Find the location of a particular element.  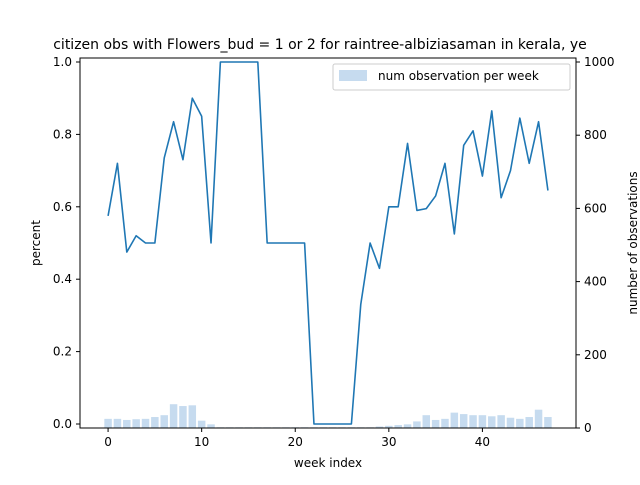

left-y-tick-label: 0.0 is located at coordinates (62, 424).